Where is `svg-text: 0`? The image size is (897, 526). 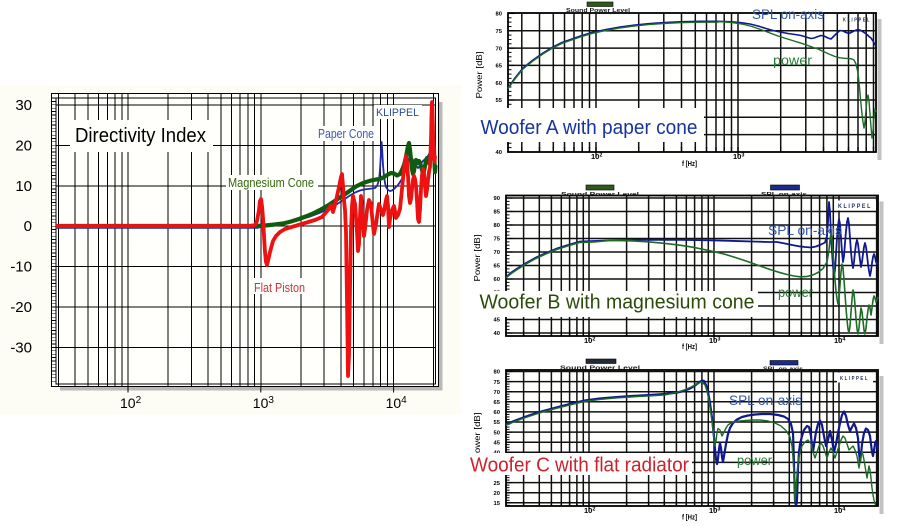
svg-text: 0 is located at coordinates (28, 226).